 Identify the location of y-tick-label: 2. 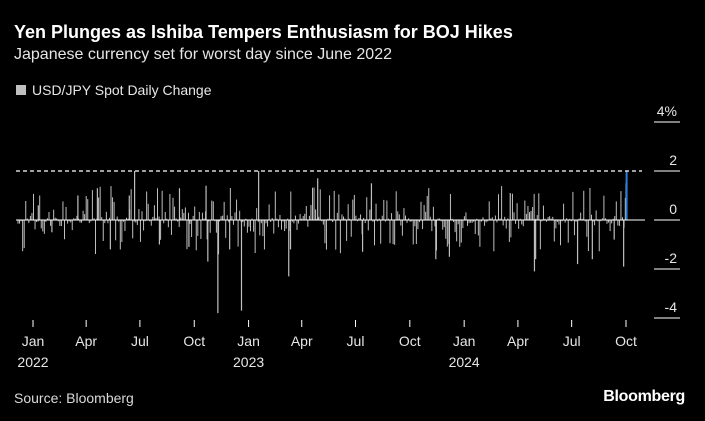
(673, 160).